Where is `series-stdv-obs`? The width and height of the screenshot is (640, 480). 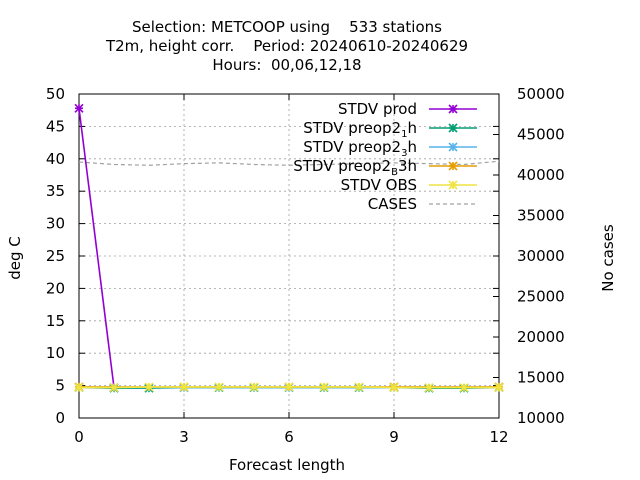
series-stdv-obs is located at coordinates (289, 387).